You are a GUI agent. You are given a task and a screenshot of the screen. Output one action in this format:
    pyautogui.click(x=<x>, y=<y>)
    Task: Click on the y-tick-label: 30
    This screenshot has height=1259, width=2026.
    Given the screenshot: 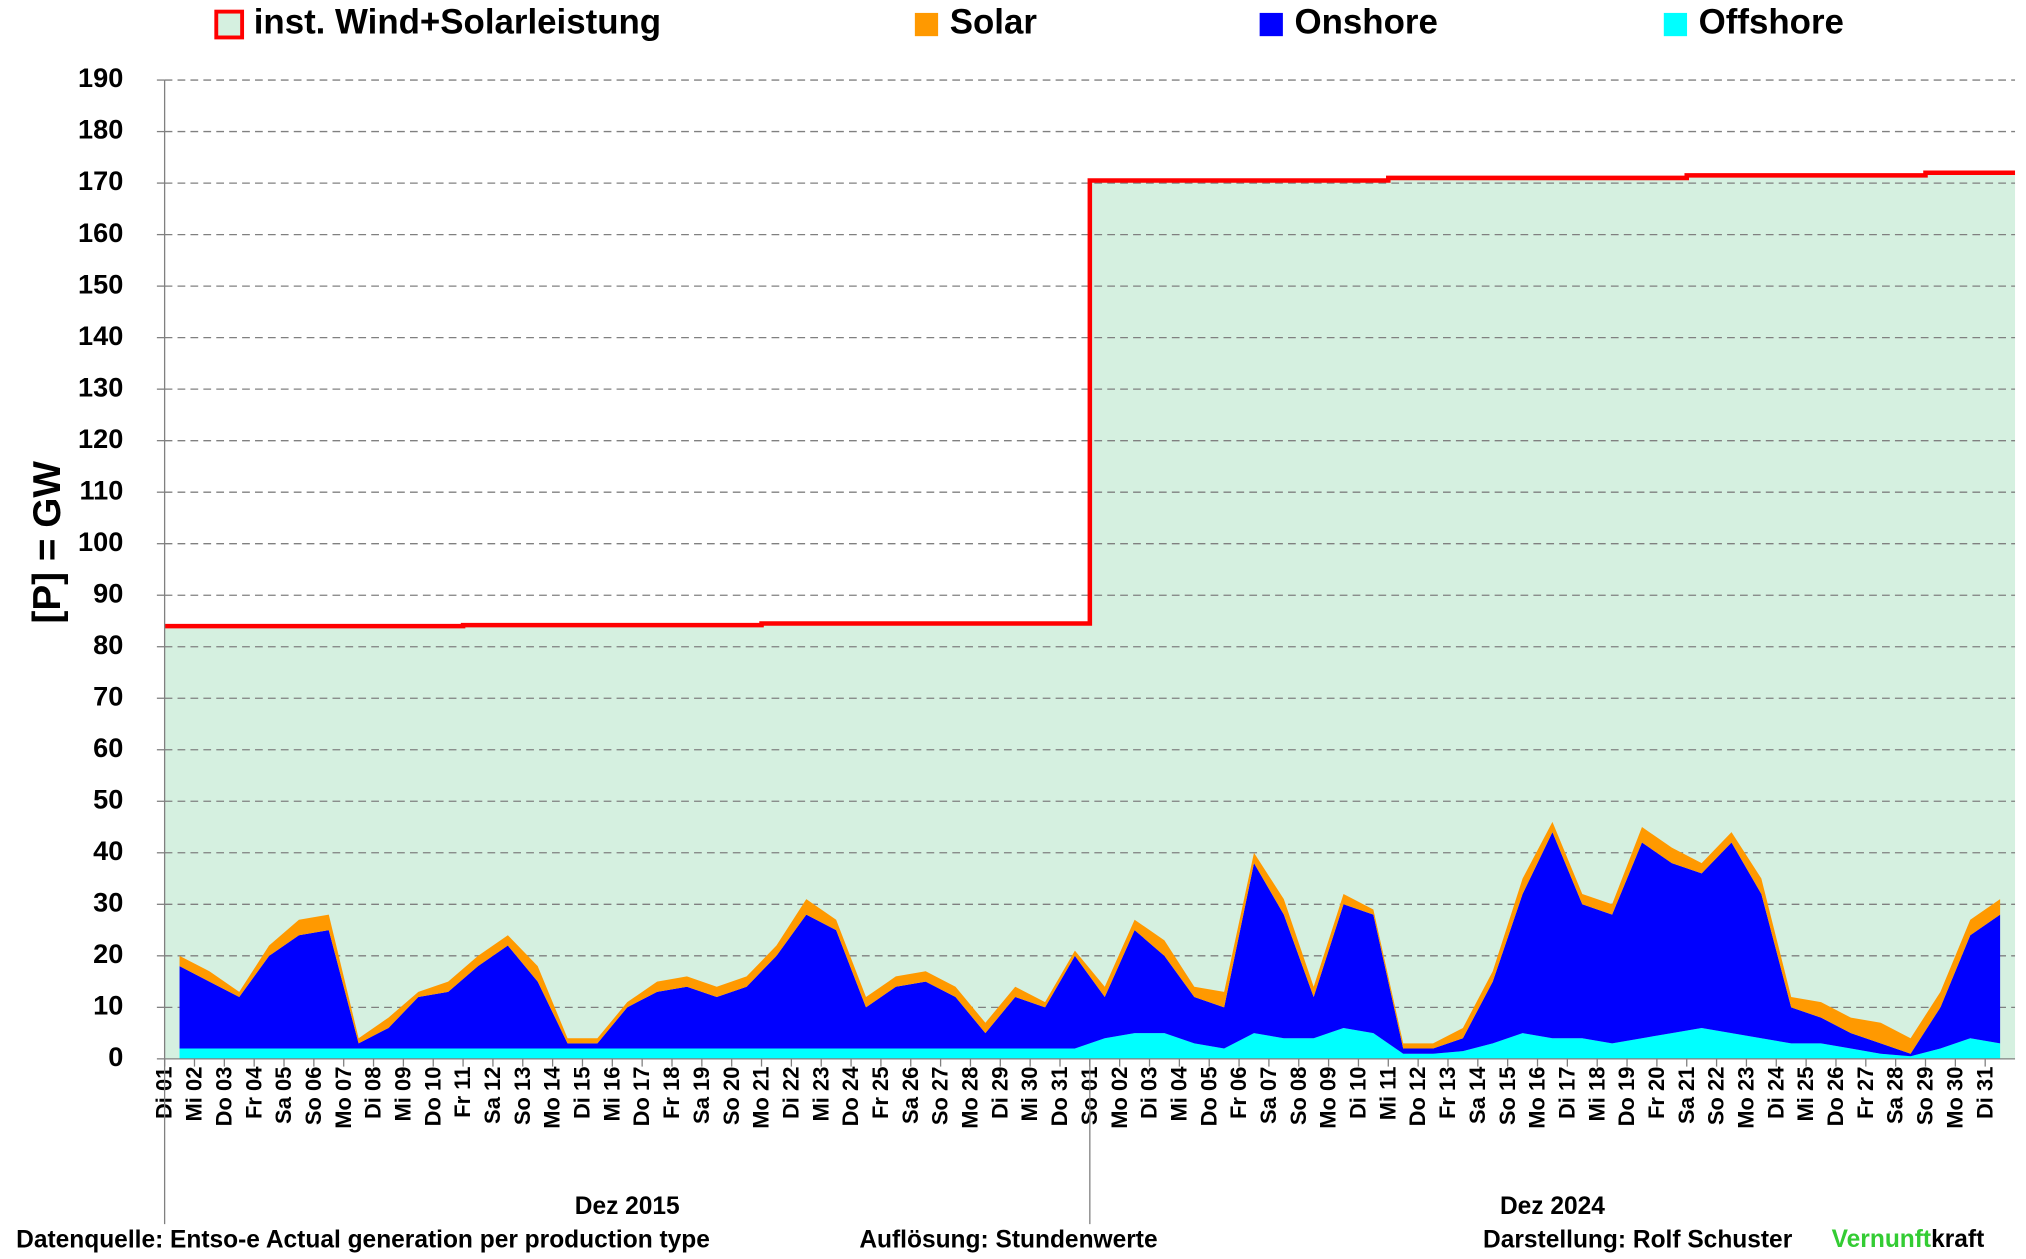 What is the action you would take?
    pyautogui.click(x=108, y=901)
    